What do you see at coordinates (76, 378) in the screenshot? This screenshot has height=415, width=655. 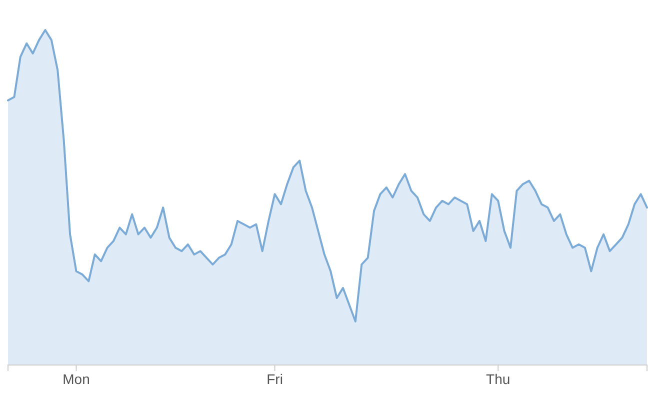 I see `x-tick-label: Mon` at bounding box center [76, 378].